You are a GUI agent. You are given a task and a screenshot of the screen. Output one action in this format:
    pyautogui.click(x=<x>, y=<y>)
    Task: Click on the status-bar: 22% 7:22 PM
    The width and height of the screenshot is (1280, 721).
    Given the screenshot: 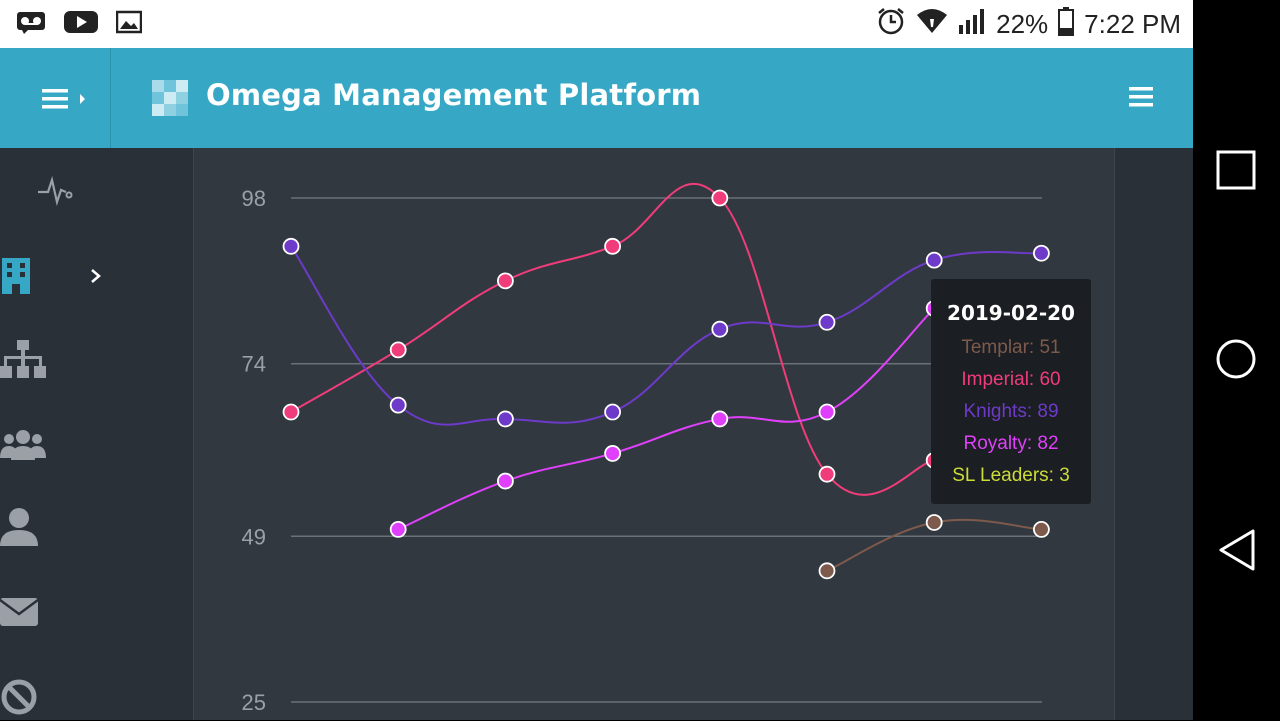 What is the action you would take?
    pyautogui.click(x=596, y=24)
    